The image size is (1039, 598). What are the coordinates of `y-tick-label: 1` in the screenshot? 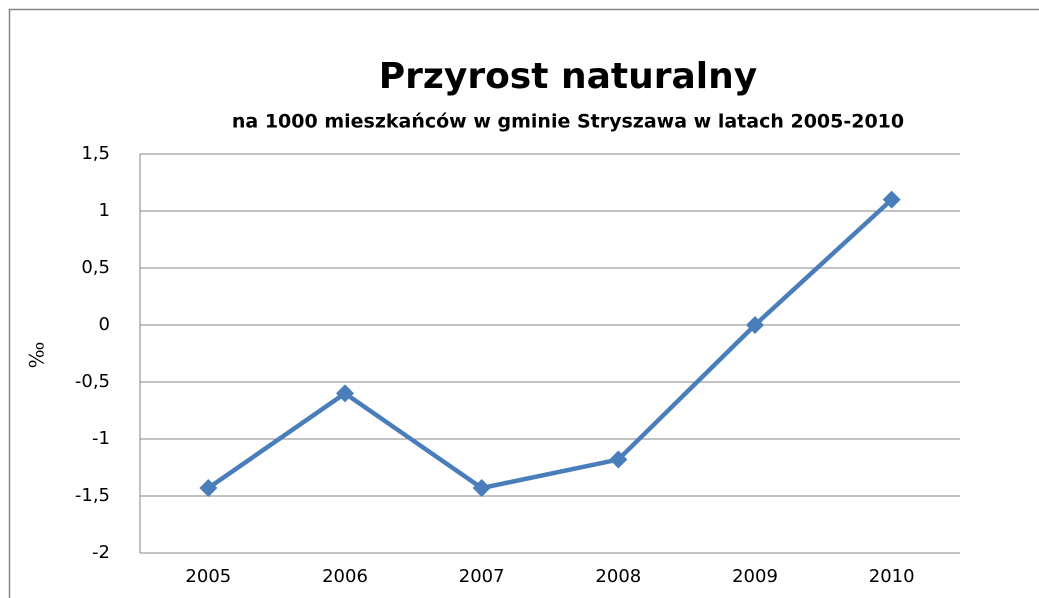 It's located at (104, 210).